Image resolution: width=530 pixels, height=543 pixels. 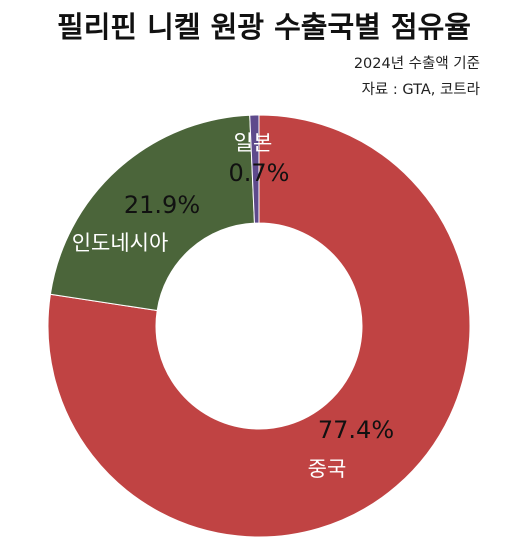 What do you see at coordinates (356, 430) in the screenshot?
I see `slice-value-label: 77.4%` at bounding box center [356, 430].